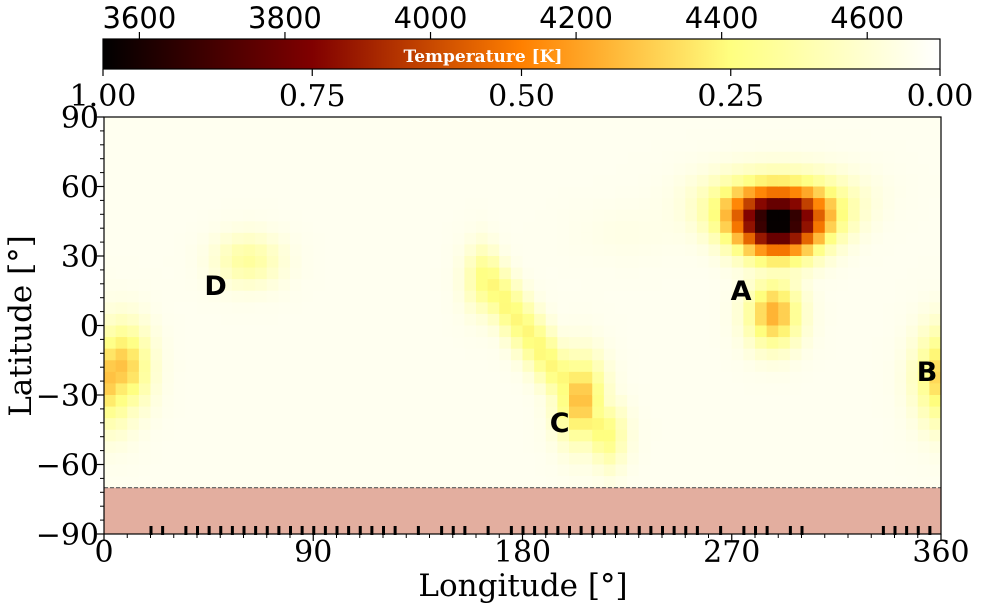  I want to click on colorbar-bar, so click(521, 54).